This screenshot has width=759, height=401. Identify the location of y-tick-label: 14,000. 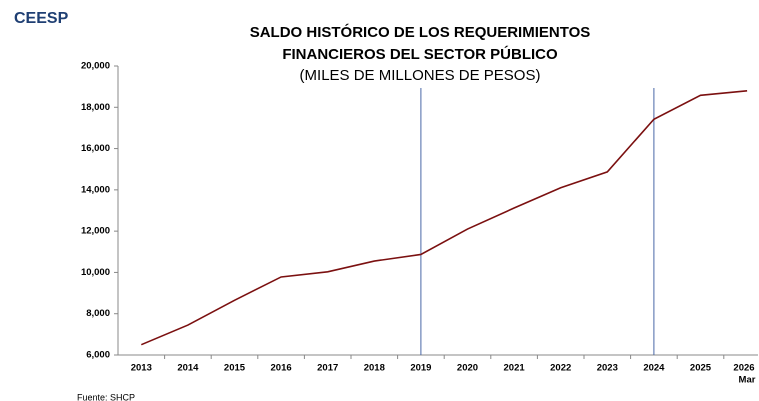
(95, 189).